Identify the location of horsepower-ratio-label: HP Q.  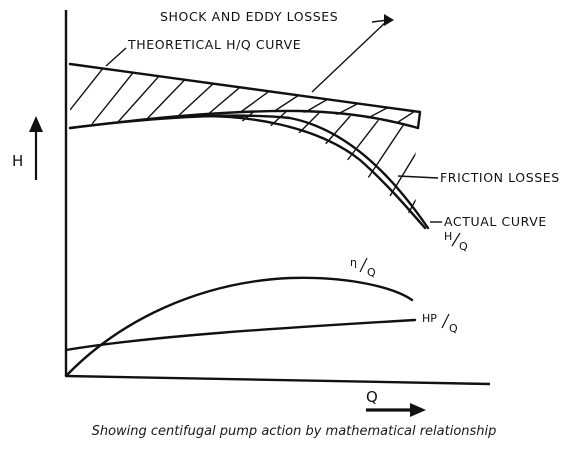
(440, 323).